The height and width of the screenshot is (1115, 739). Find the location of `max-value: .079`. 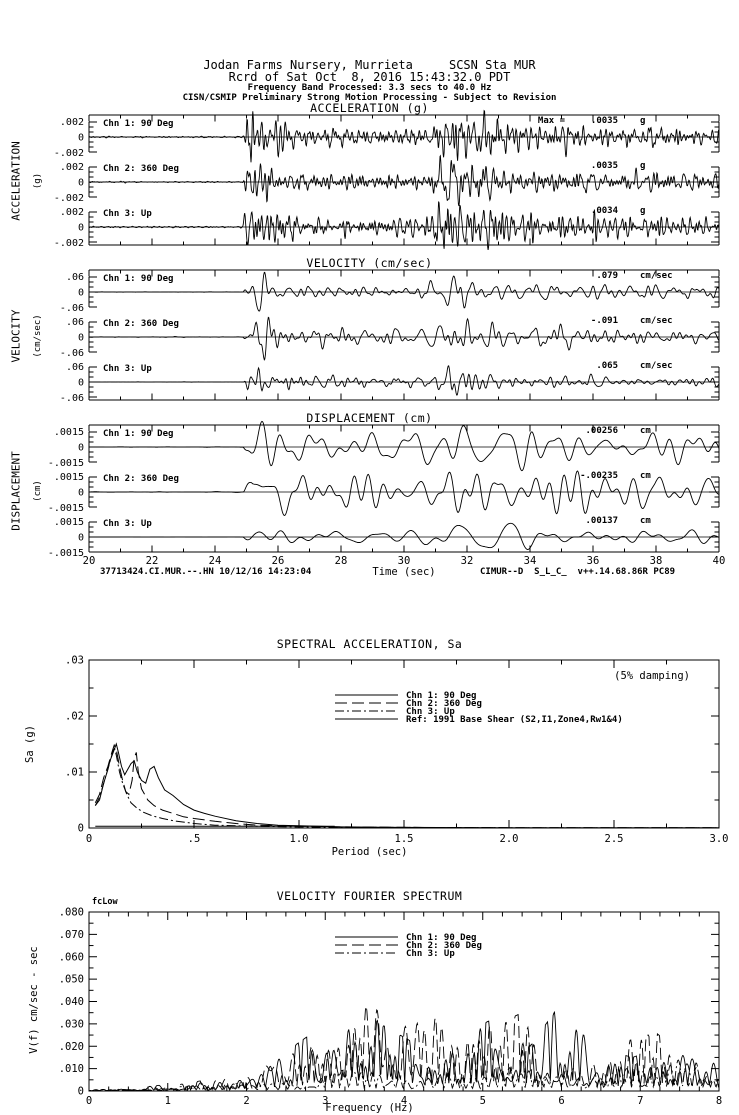

max-value: .079 is located at coordinates (607, 276).